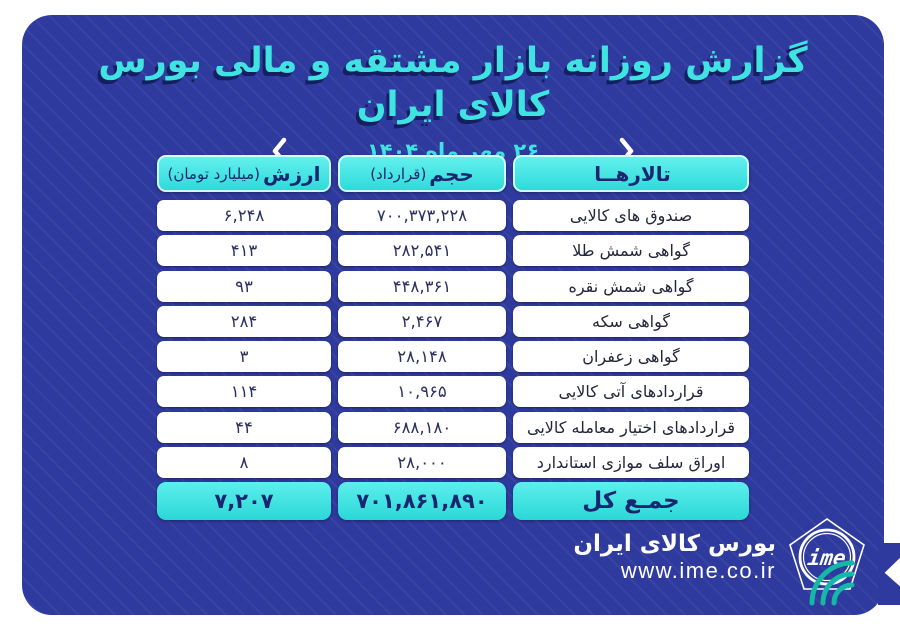 The width and height of the screenshot is (900, 631). What do you see at coordinates (631, 501) in the screenshot?
I see `total-label-cell: جمـع کل` at bounding box center [631, 501].